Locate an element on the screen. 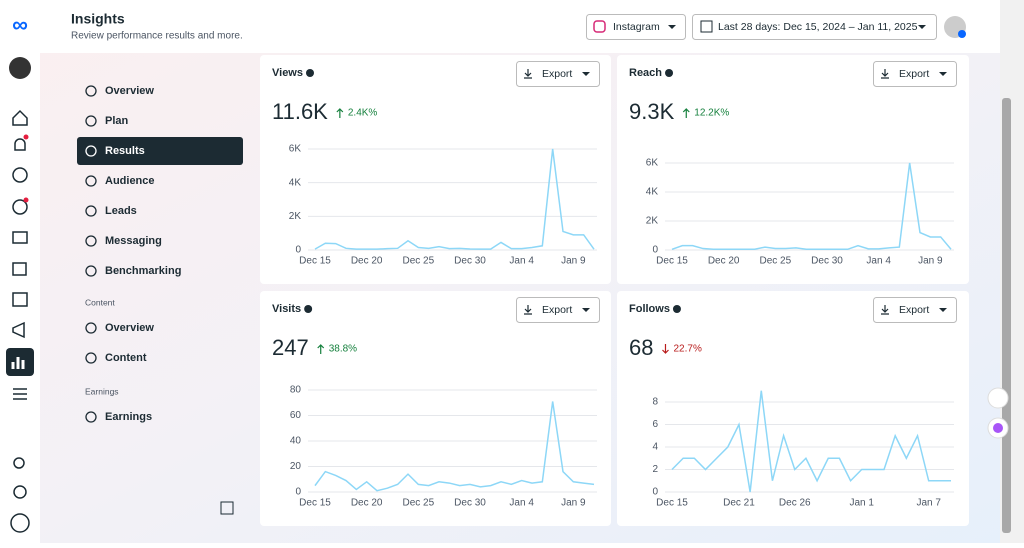 Image resolution: width=1024 pixels, height=548 pixels. nav-section-heading: Content is located at coordinates (100, 302).